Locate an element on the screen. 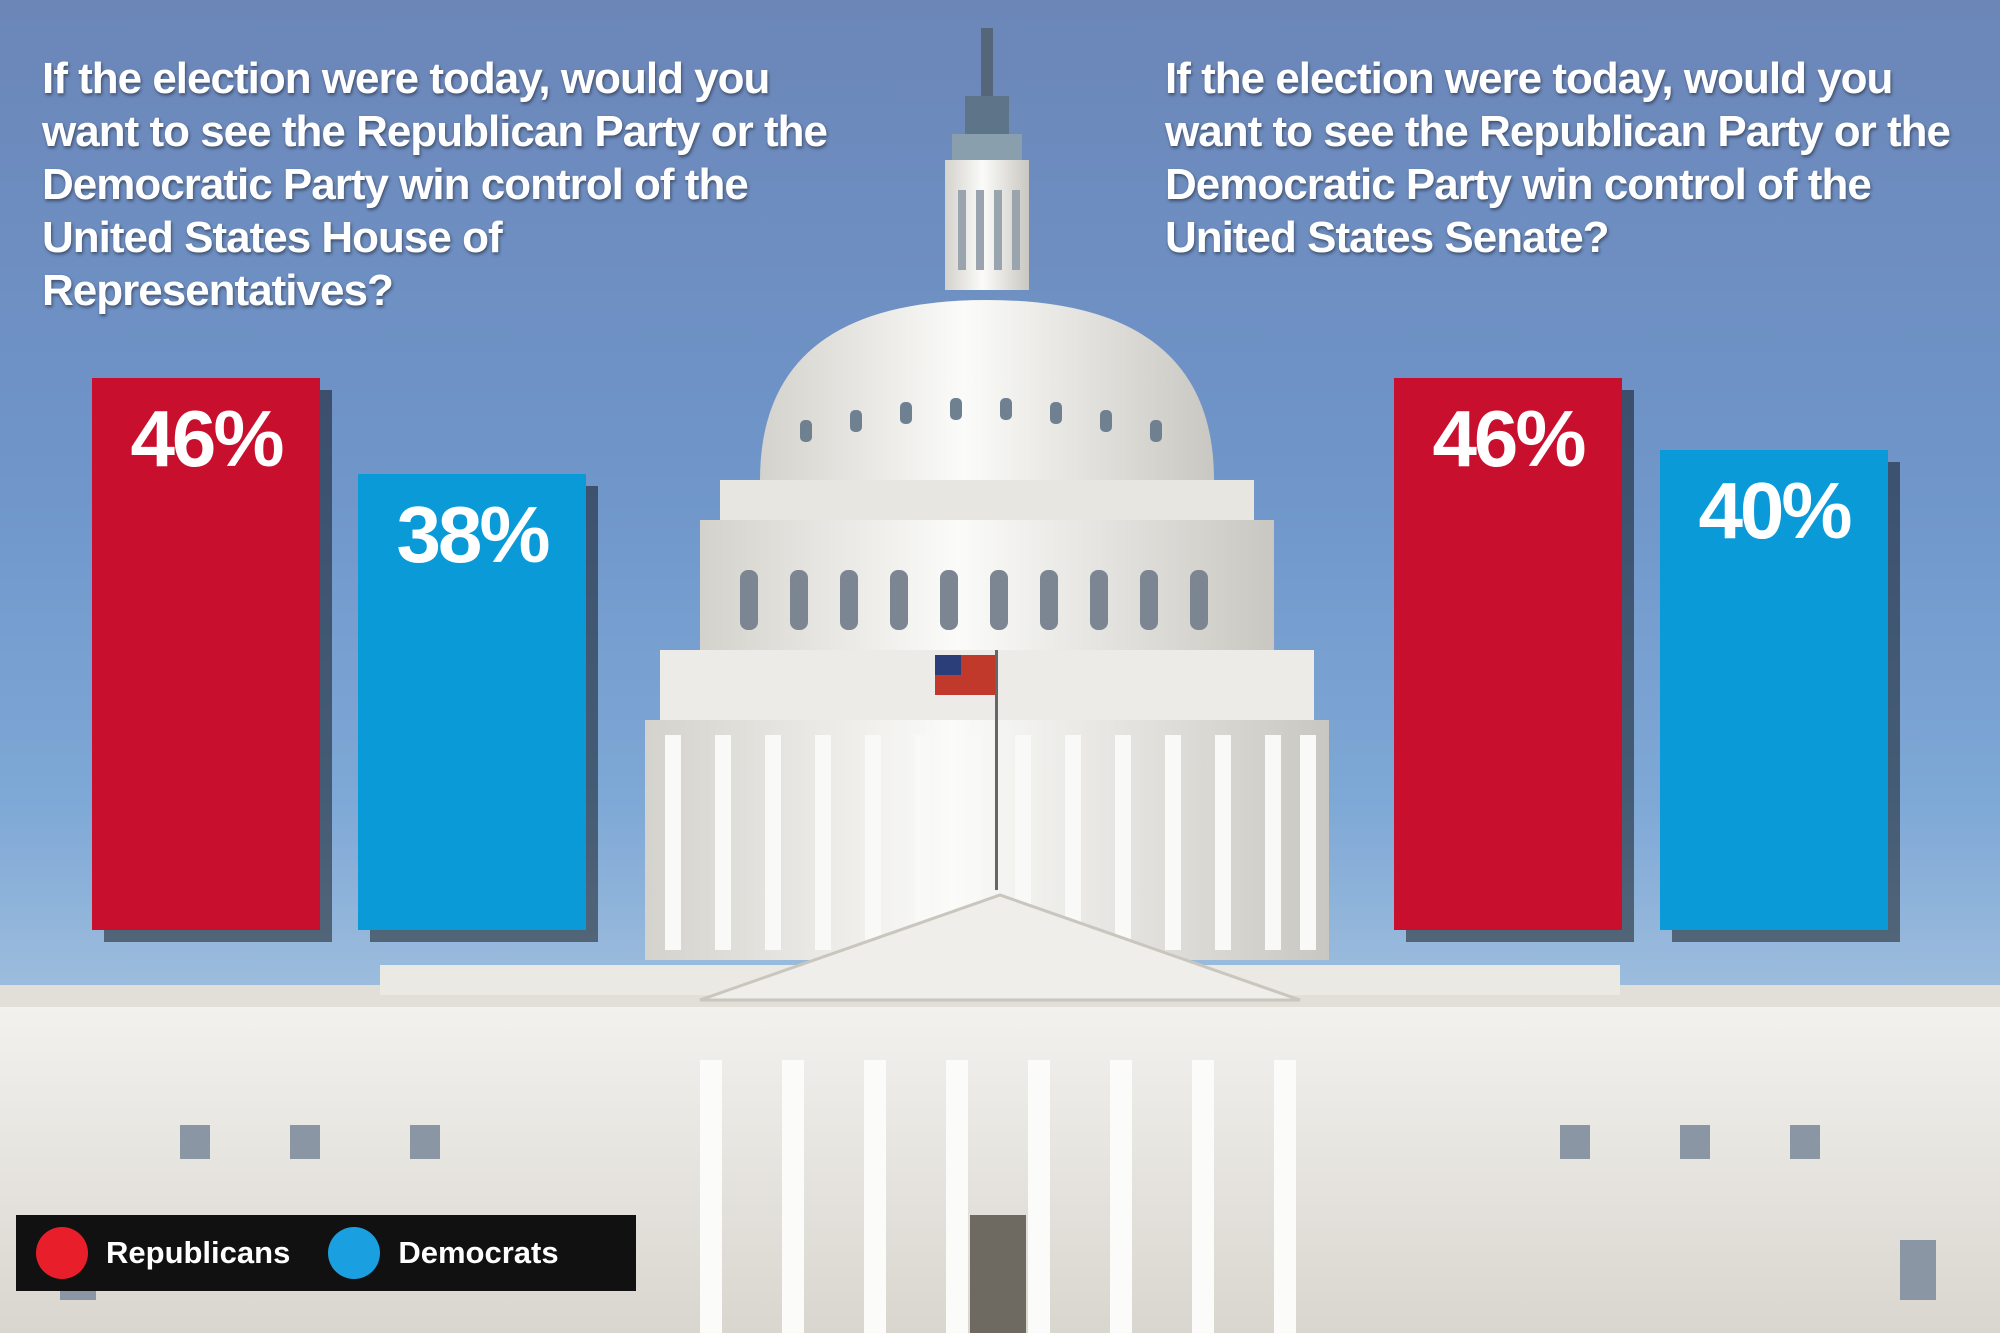 The width and height of the screenshot is (2000, 1333). legend-label-republicans: Republicans is located at coordinates (198, 1252).